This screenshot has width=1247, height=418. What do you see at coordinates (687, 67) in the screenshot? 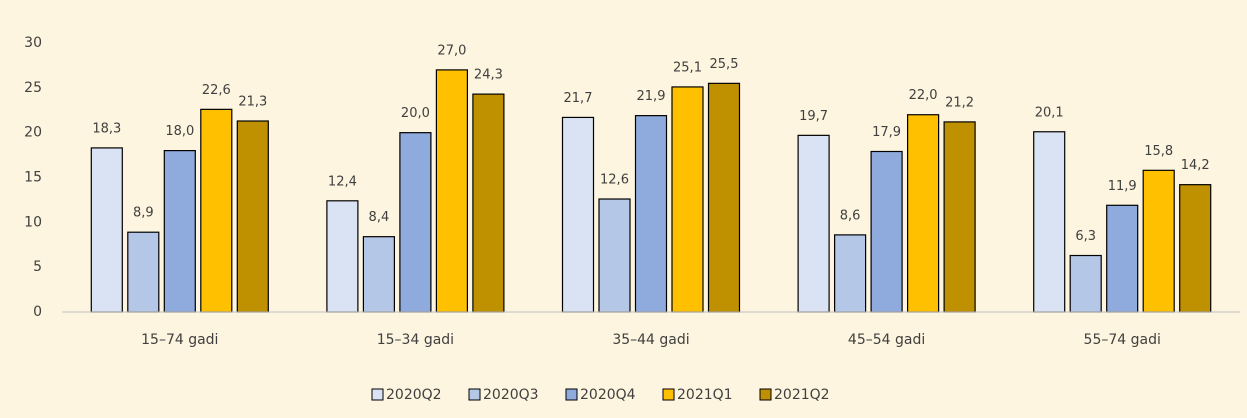
I see `data-label: 25,1` at bounding box center [687, 67].